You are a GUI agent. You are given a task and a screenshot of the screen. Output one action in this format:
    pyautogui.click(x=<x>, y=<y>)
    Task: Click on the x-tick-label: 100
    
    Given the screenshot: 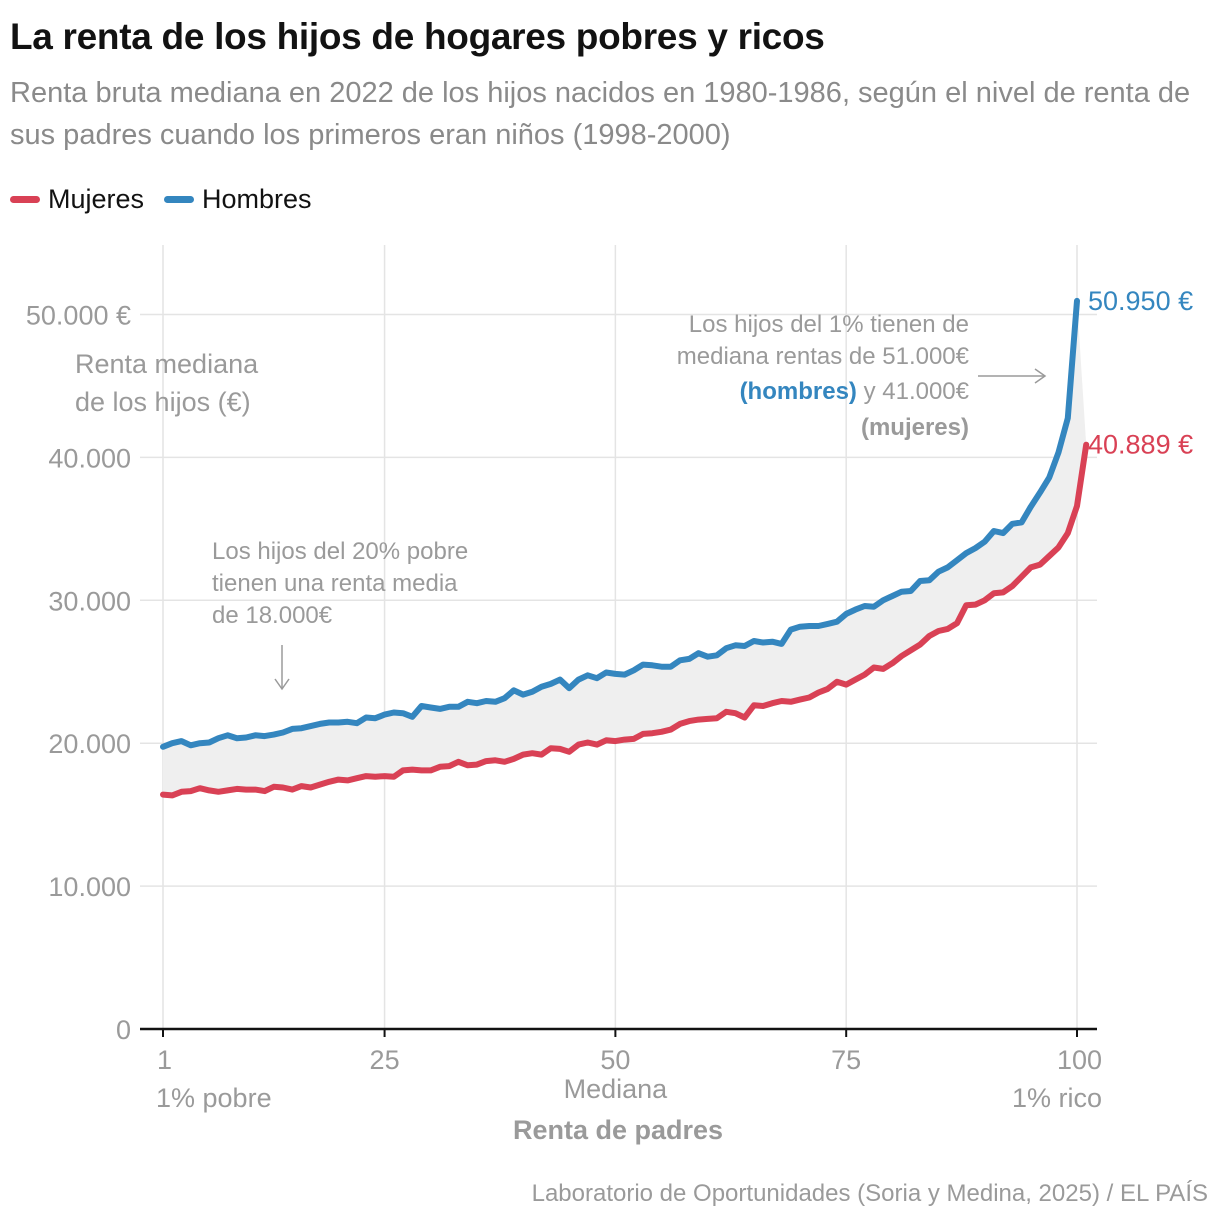 What is the action you would take?
    pyautogui.click(x=1079, y=1060)
    